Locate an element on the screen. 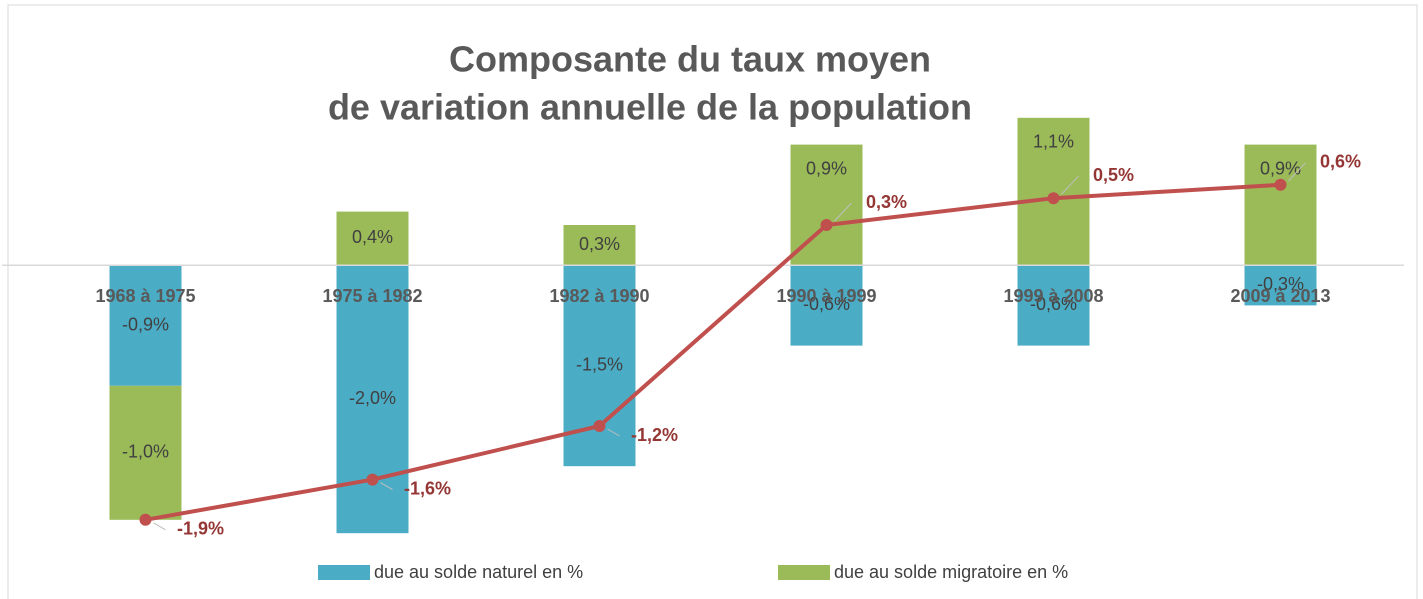  bar-value-label: 1,1% is located at coordinates (1053, 142).